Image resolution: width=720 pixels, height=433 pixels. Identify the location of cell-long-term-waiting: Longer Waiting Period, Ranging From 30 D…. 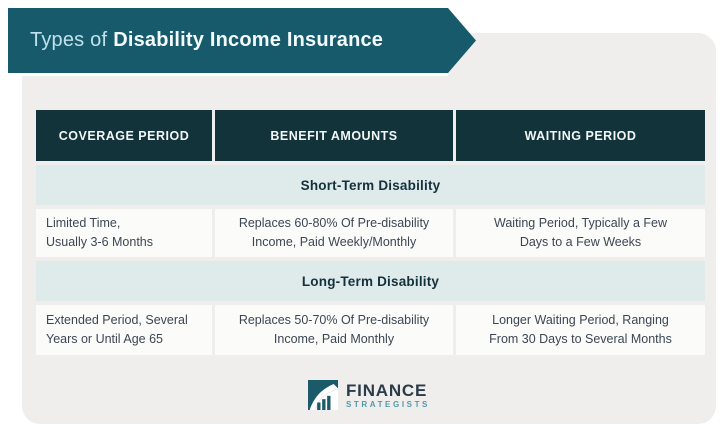
(580, 330).